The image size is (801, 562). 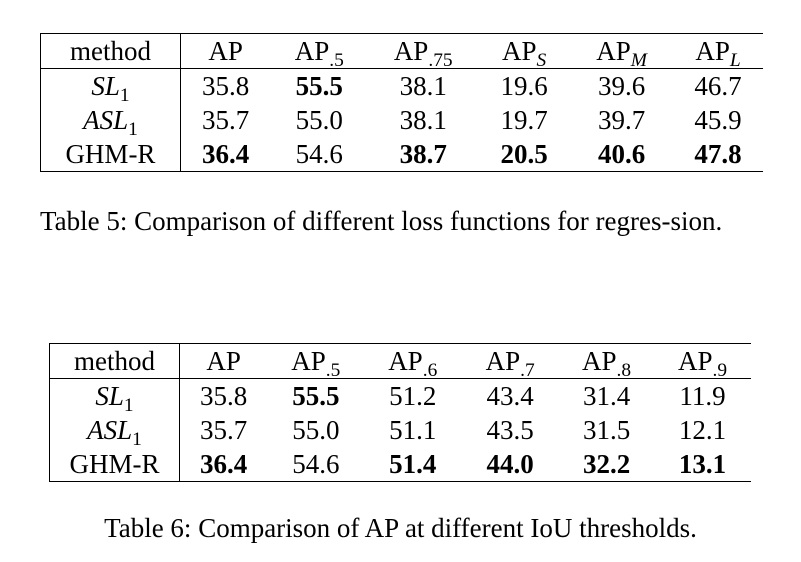 I want to click on value-cell: 47.8, so click(x=718, y=154).